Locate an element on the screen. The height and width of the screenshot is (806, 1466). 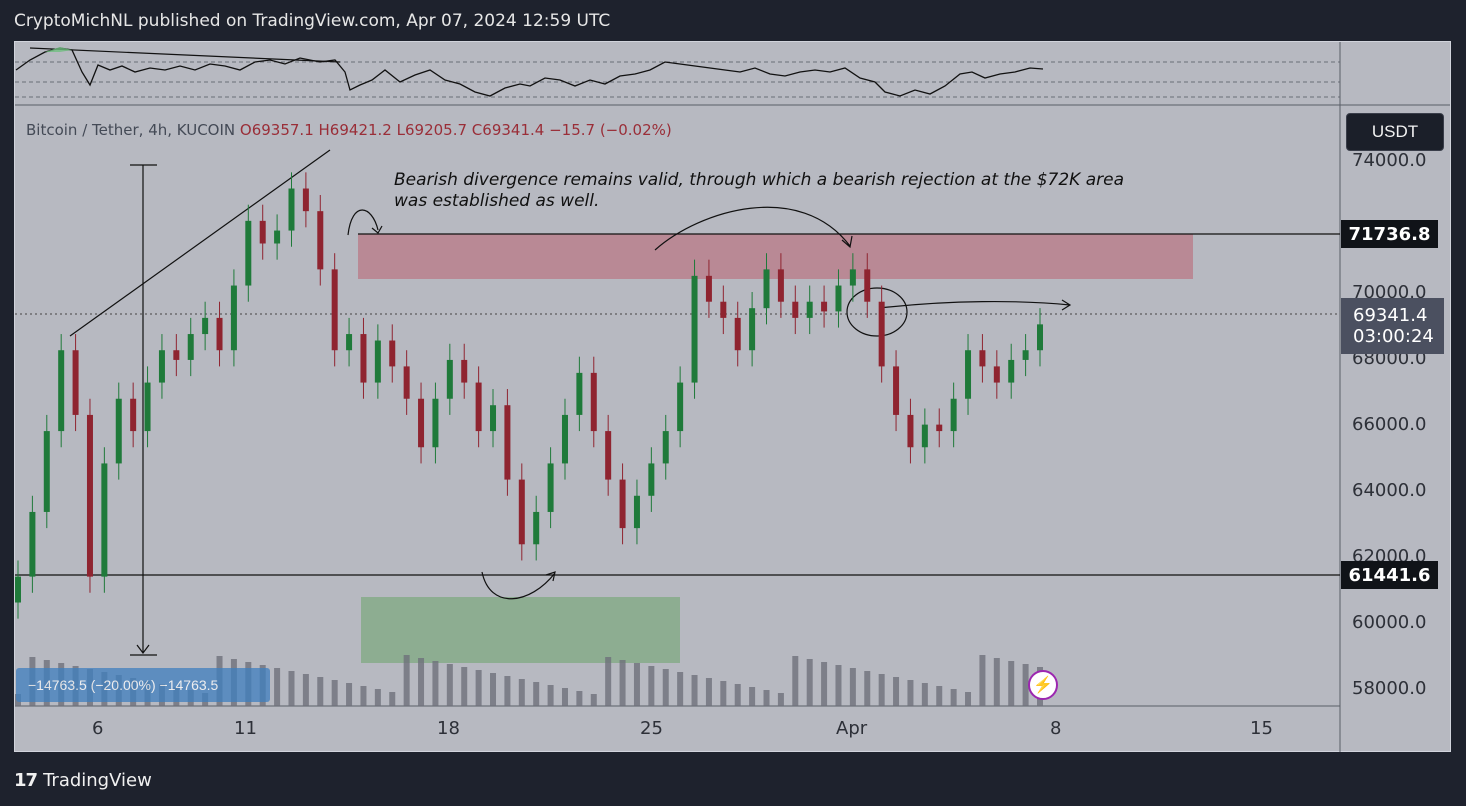
support-price-tag: 61441.6 is located at coordinates (1389, 575).